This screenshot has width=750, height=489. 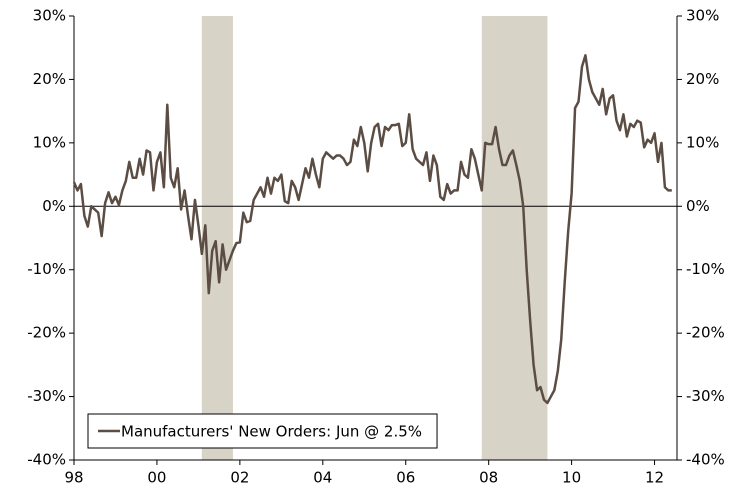 What do you see at coordinates (405, 478) in the screenshot?
I see `x-tick-label: 06` at bounding box center [405, 478].